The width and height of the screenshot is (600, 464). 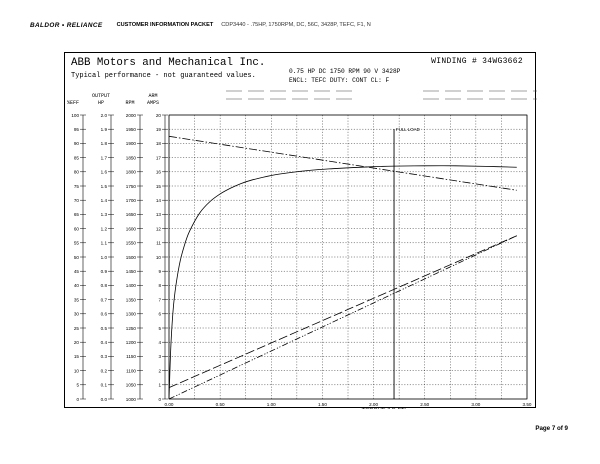 I want to click on axis-tick-label: 17, so click(x=159, y=157).